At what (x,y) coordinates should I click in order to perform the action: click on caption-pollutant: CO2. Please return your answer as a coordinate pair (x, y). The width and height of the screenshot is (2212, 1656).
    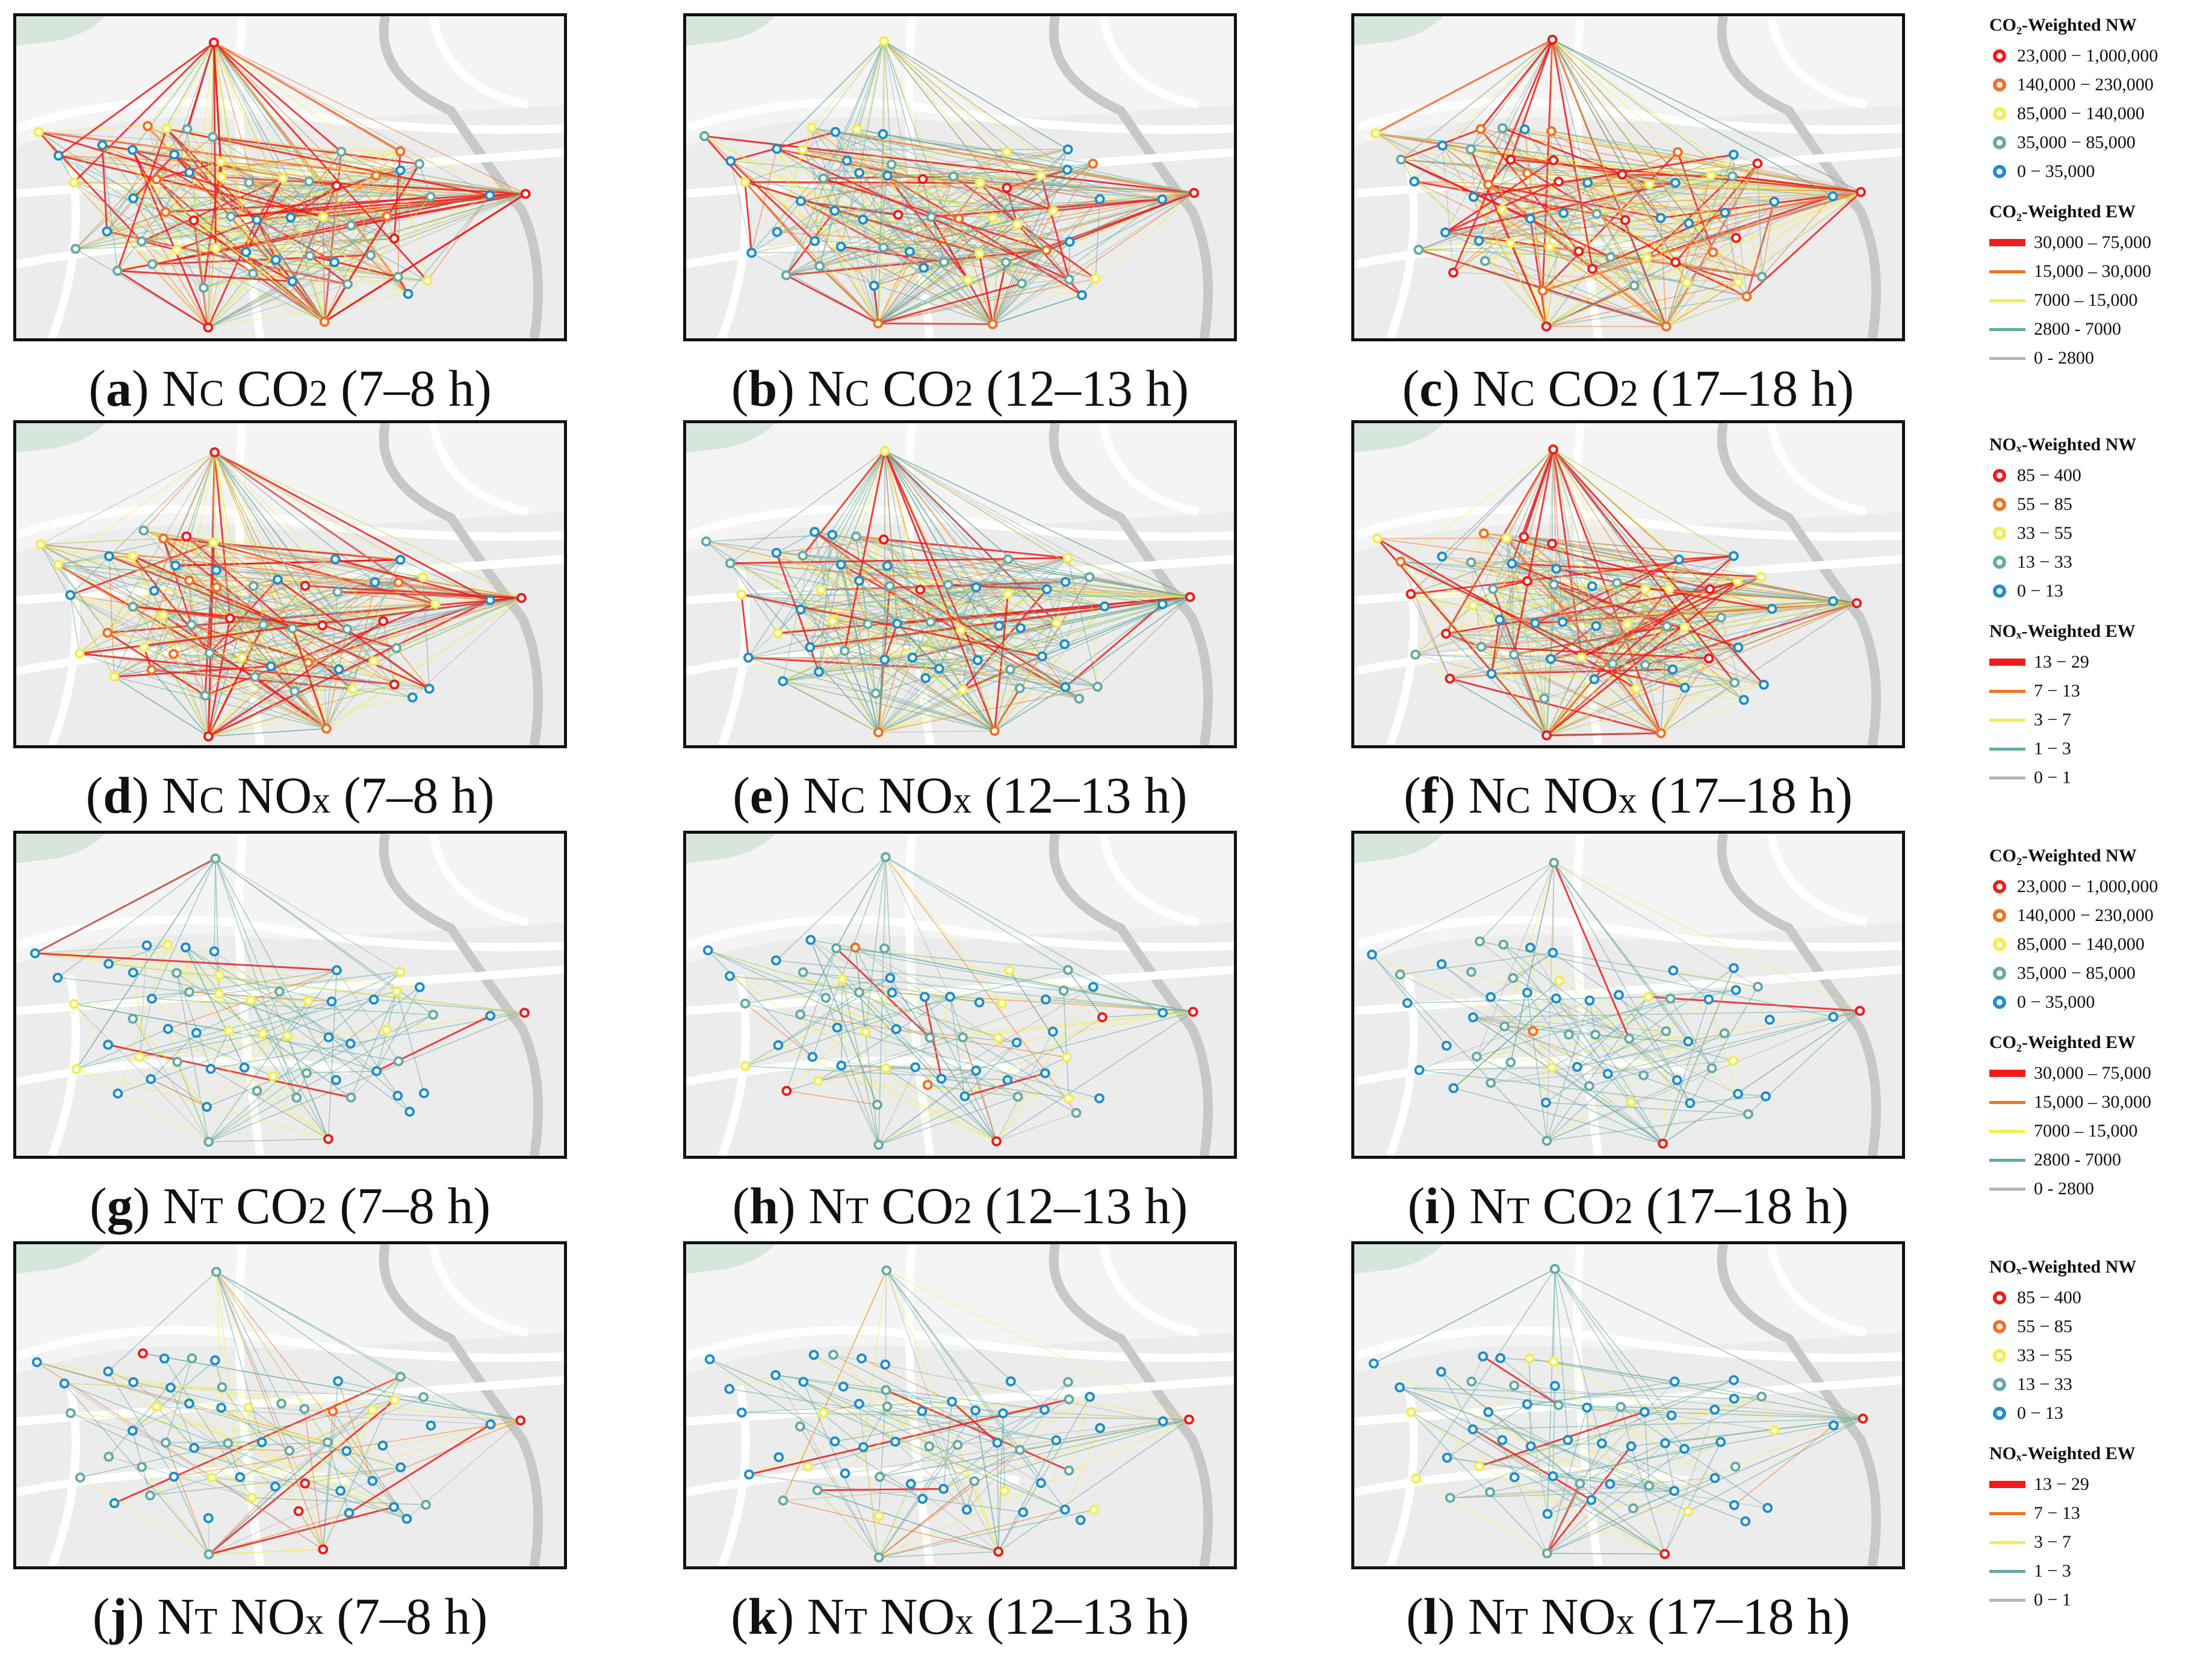
    Looking at the image, I should click on (276, 388).